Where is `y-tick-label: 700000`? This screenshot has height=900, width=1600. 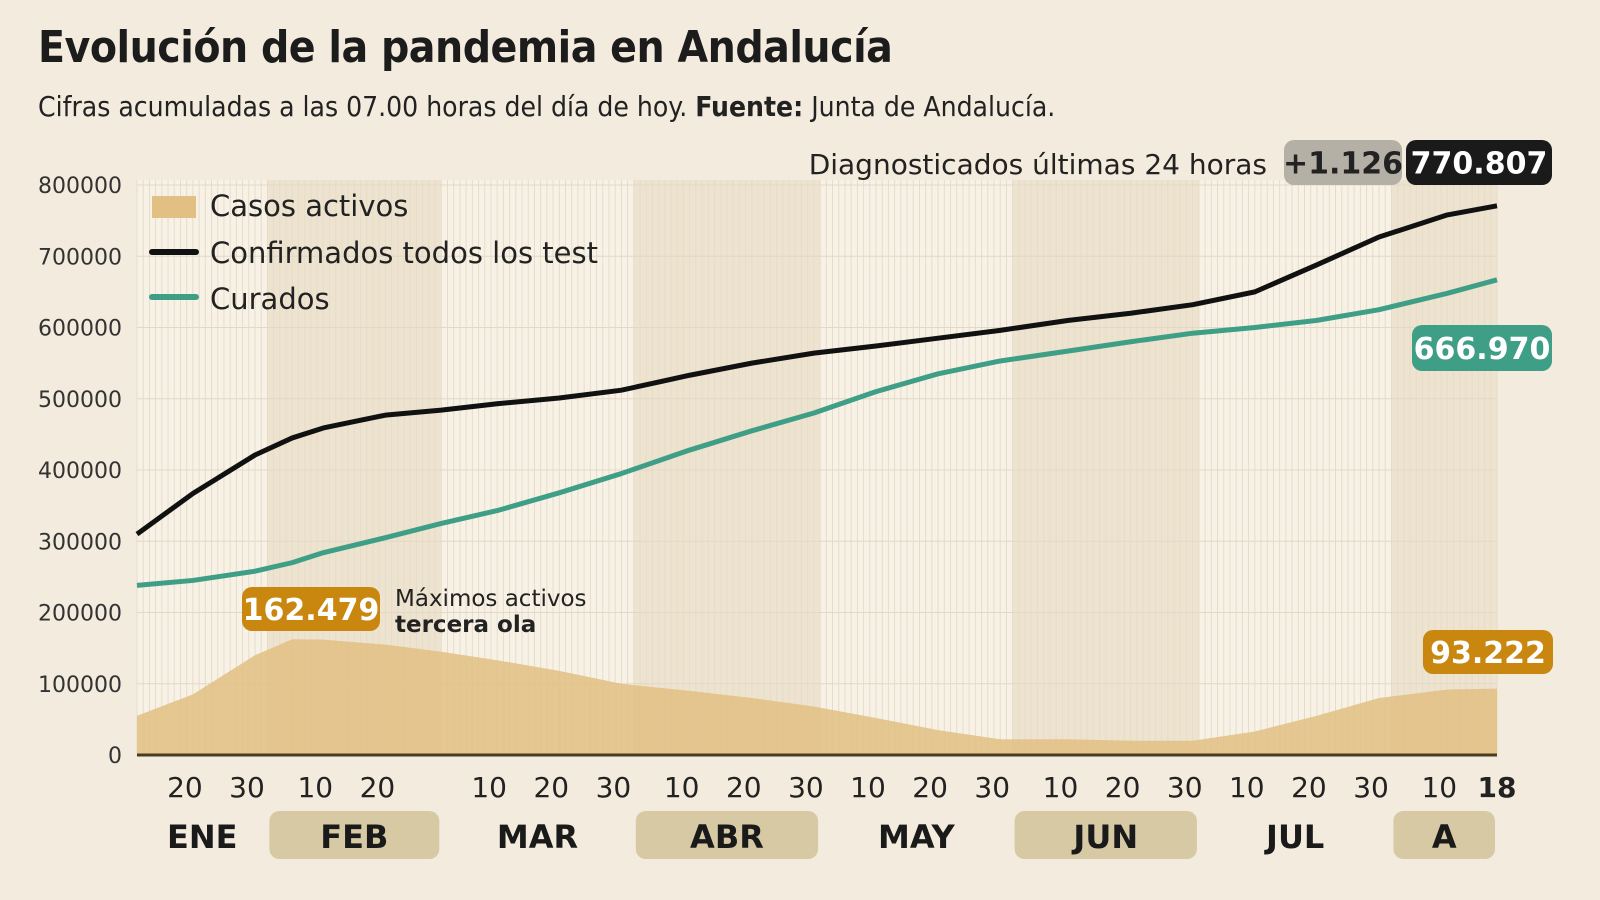
y-tick-label: 700000 is located at coordinates (80, 257).